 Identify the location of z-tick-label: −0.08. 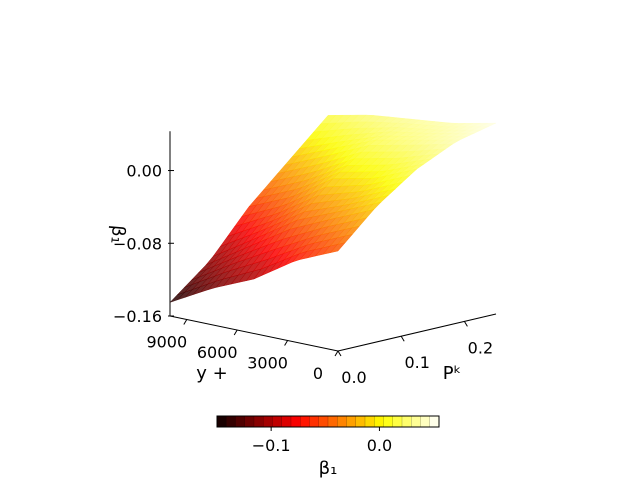
(137, 243).